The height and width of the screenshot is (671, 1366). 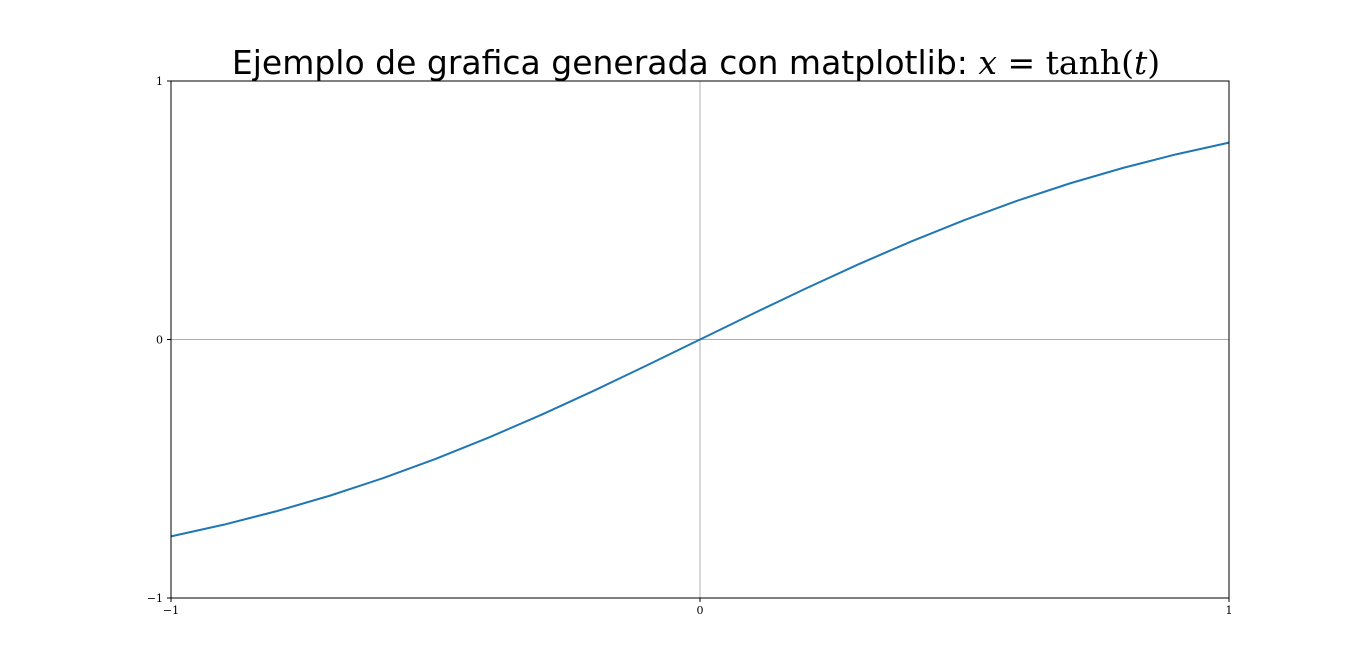 I want to click on x-tick-label-2: 1, so click(x=1229, y=610).